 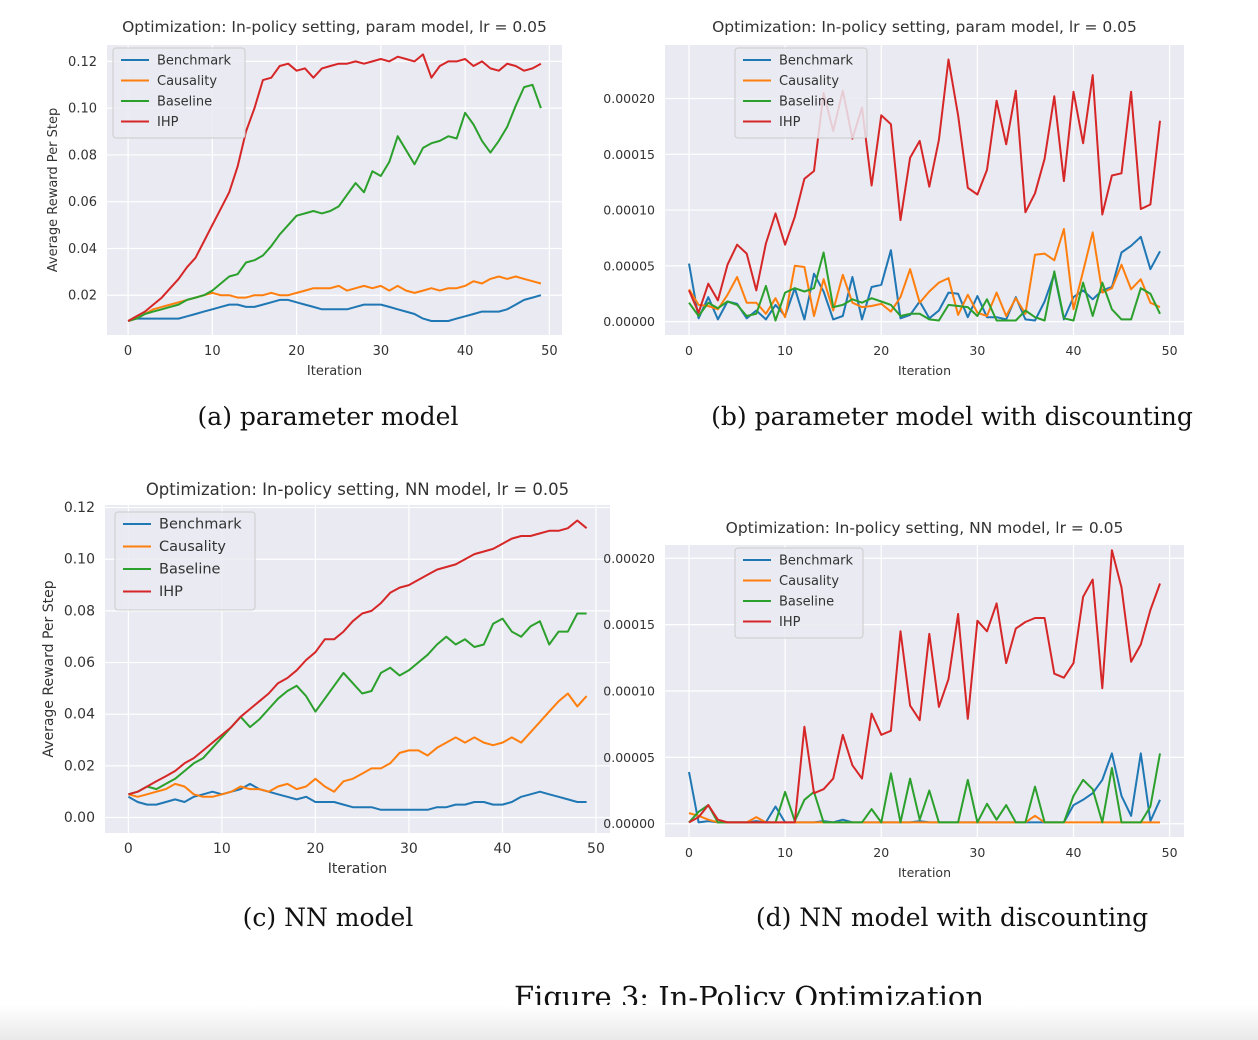 I want to click on page-bottom-shade, so click(x=629, y=1022).